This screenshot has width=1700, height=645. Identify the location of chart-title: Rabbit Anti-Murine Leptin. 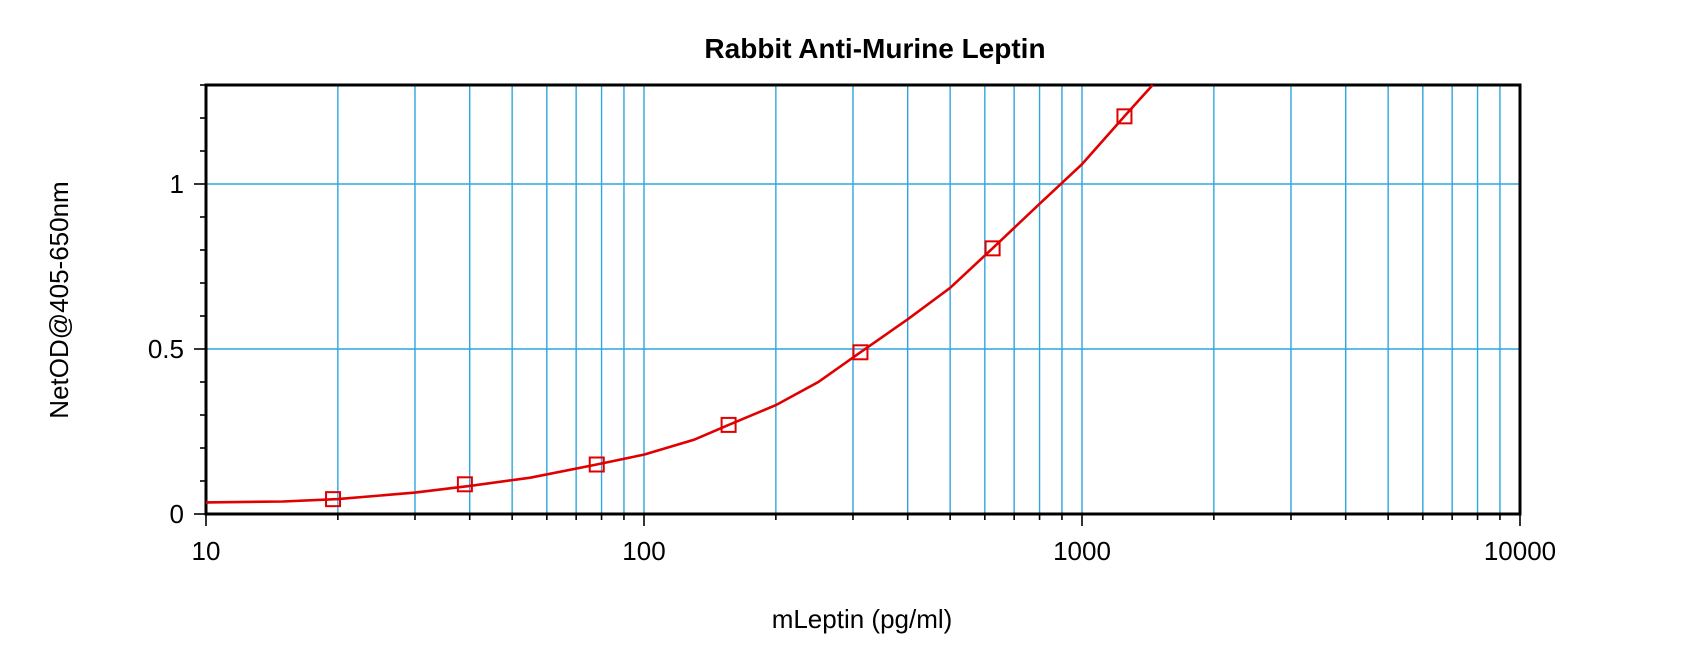
(874, 48).